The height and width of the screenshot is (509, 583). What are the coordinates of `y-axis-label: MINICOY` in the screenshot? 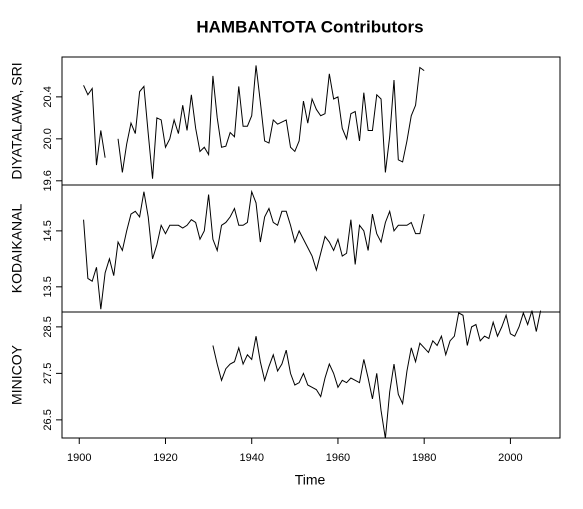 It's located at (17, 374).